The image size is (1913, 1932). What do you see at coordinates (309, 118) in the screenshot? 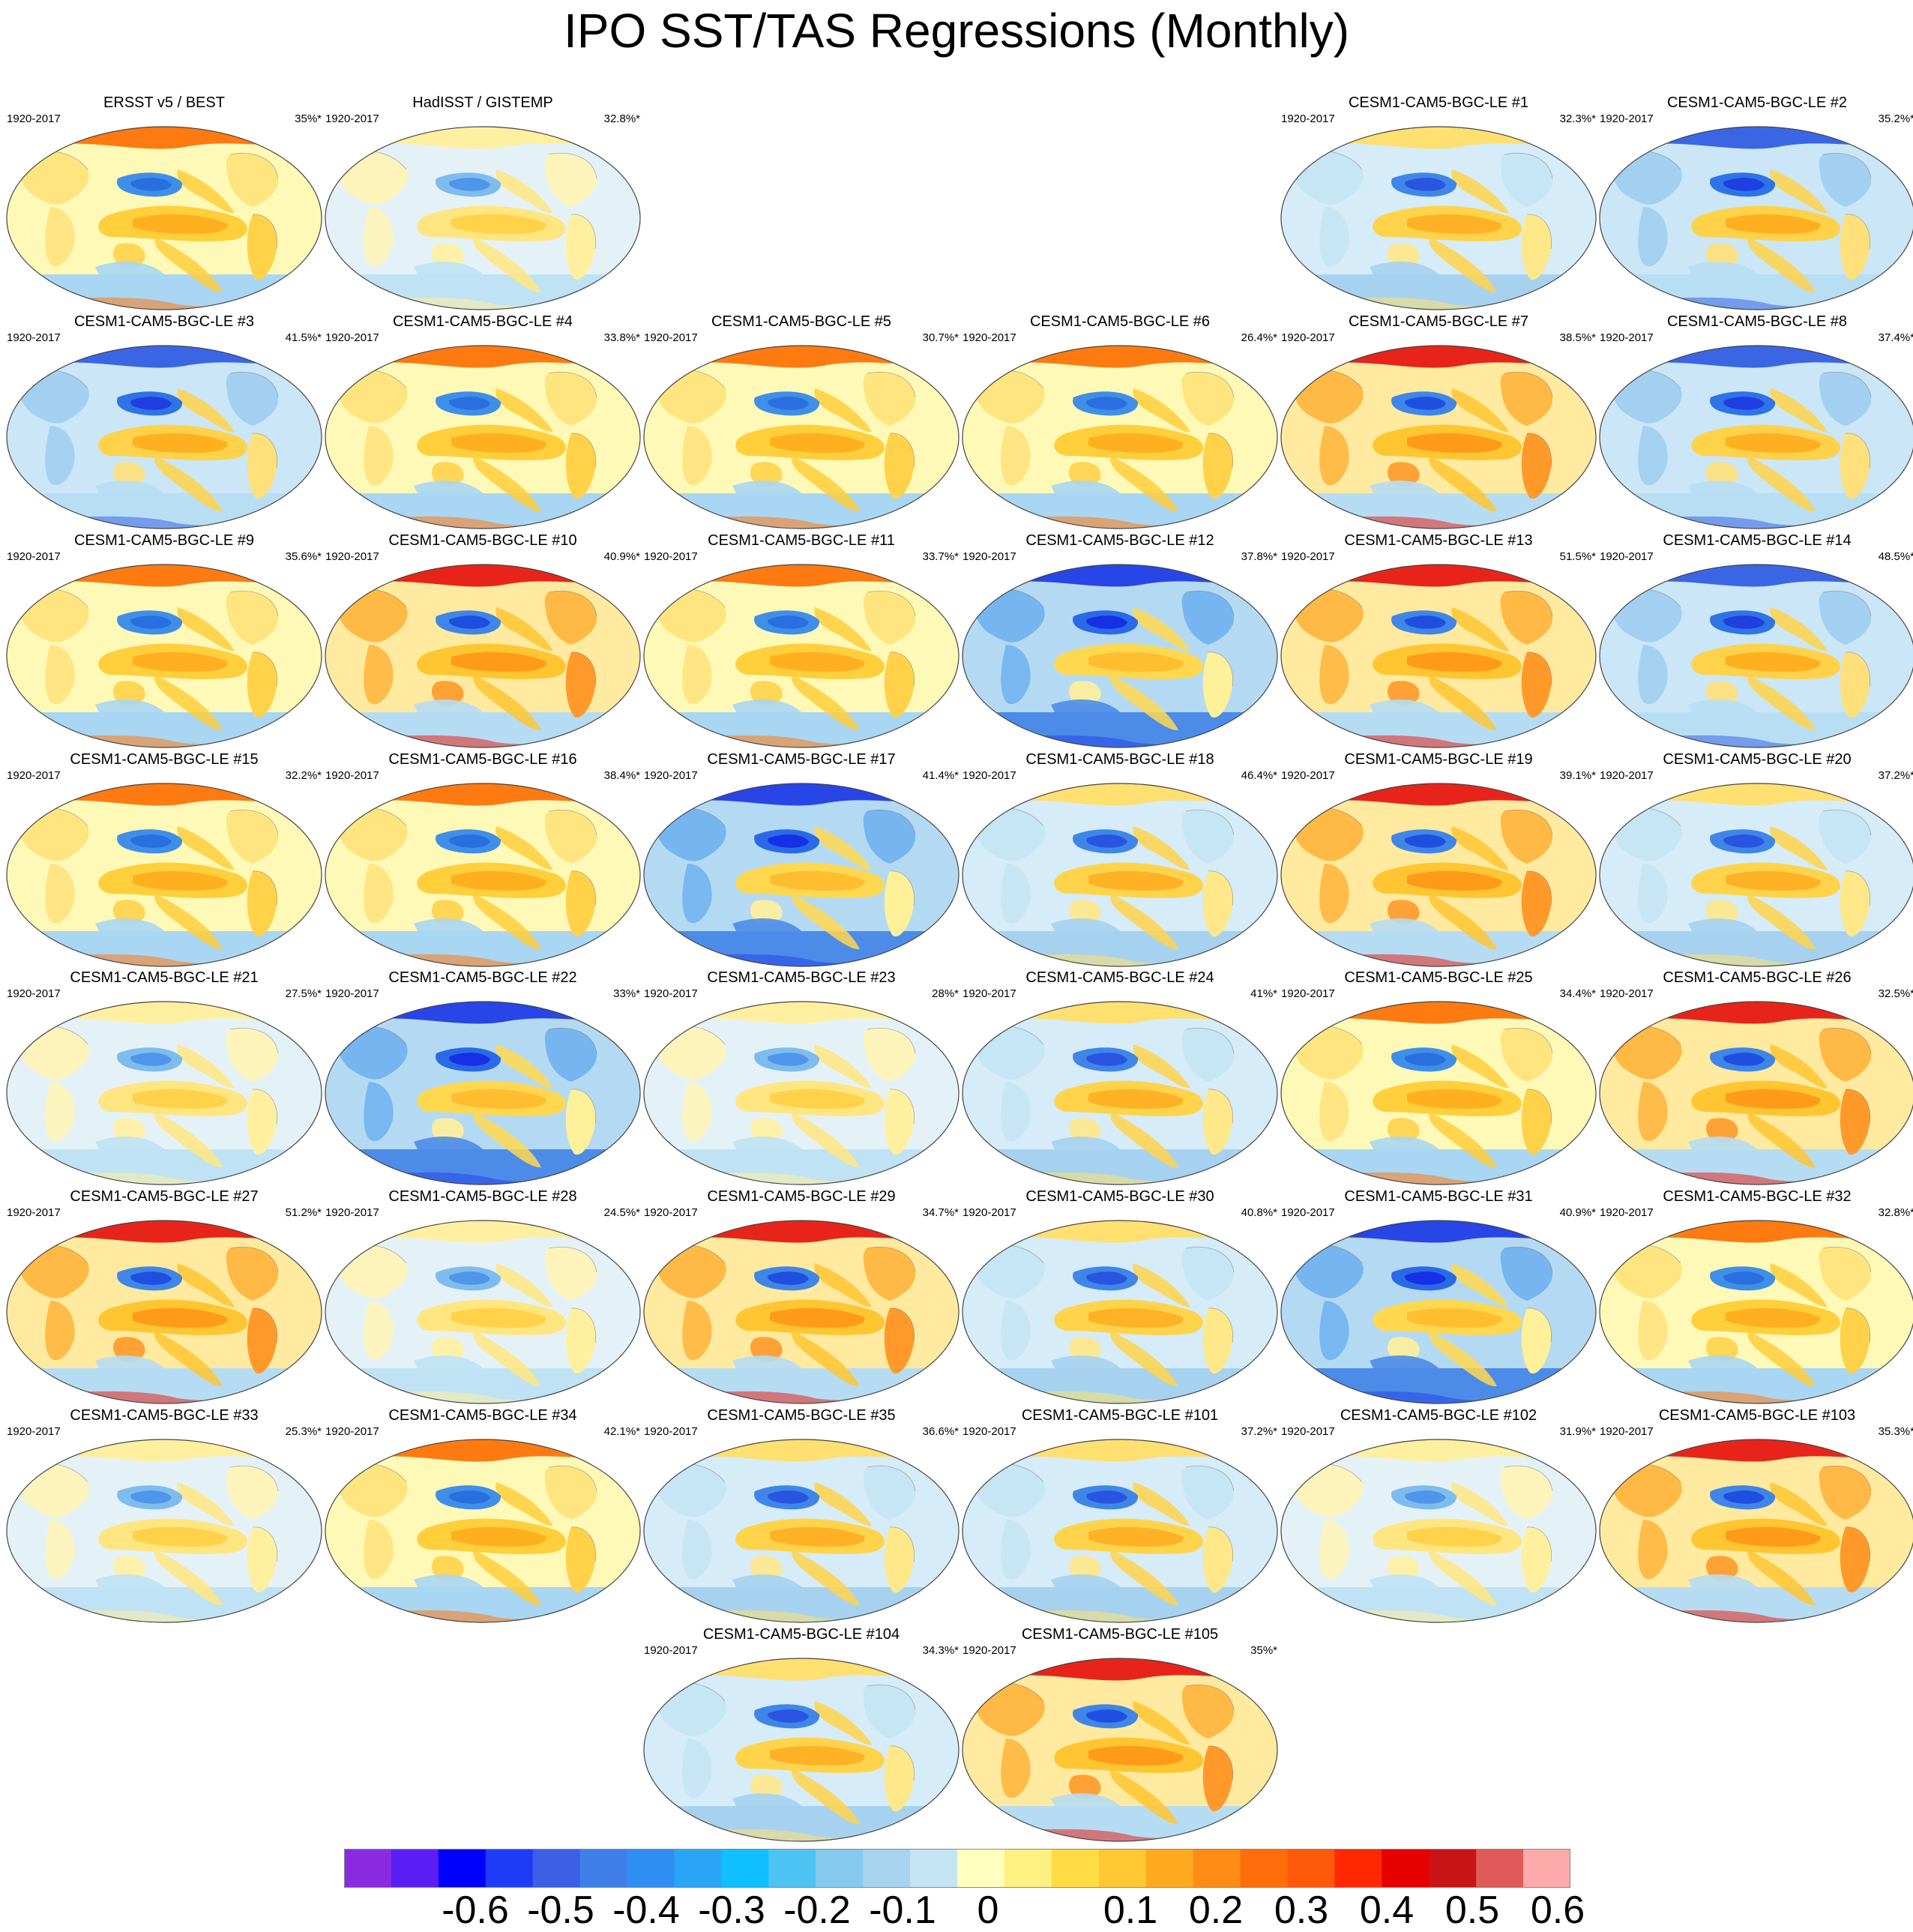
I see `panel-explained-variance: 35%*` at bounding box center [309, 118].